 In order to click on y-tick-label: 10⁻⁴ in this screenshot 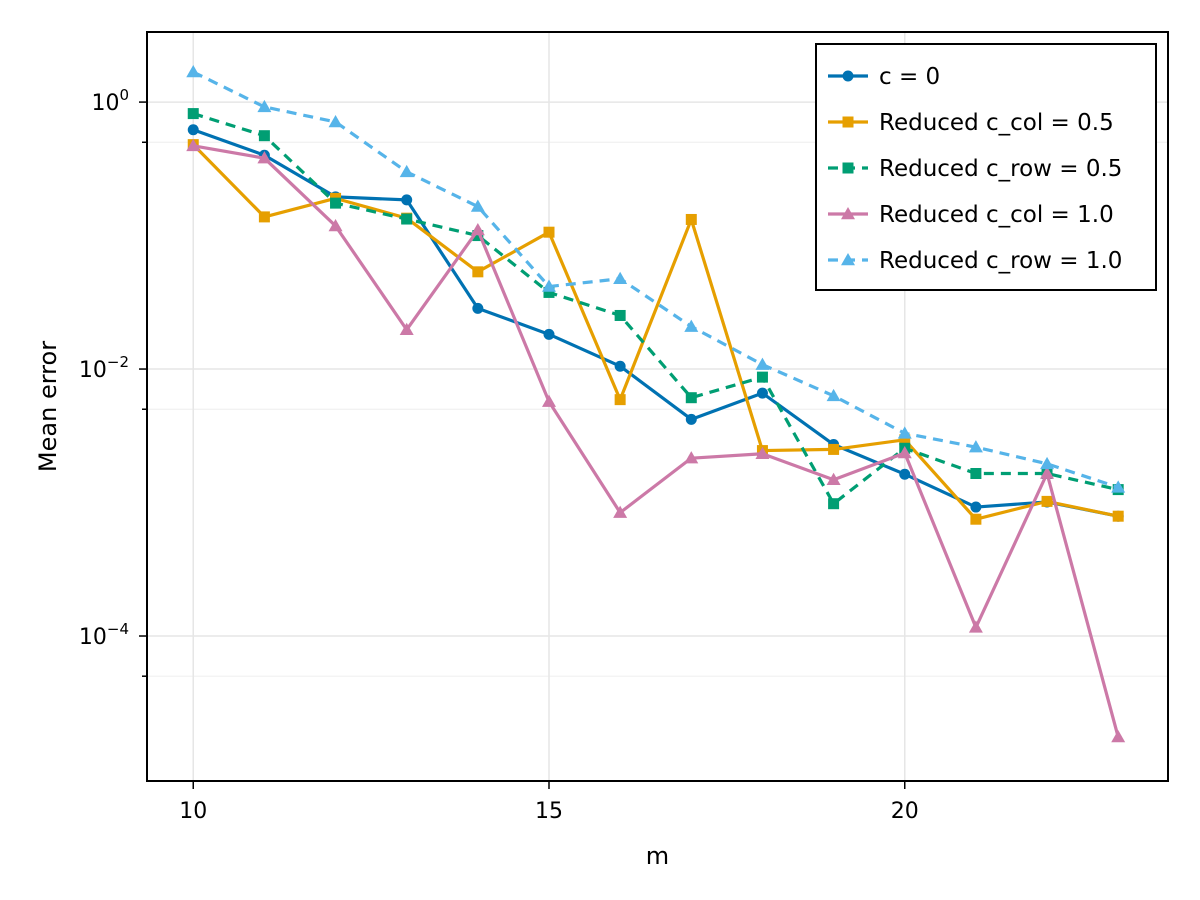, I will do `click(104, 635)`.